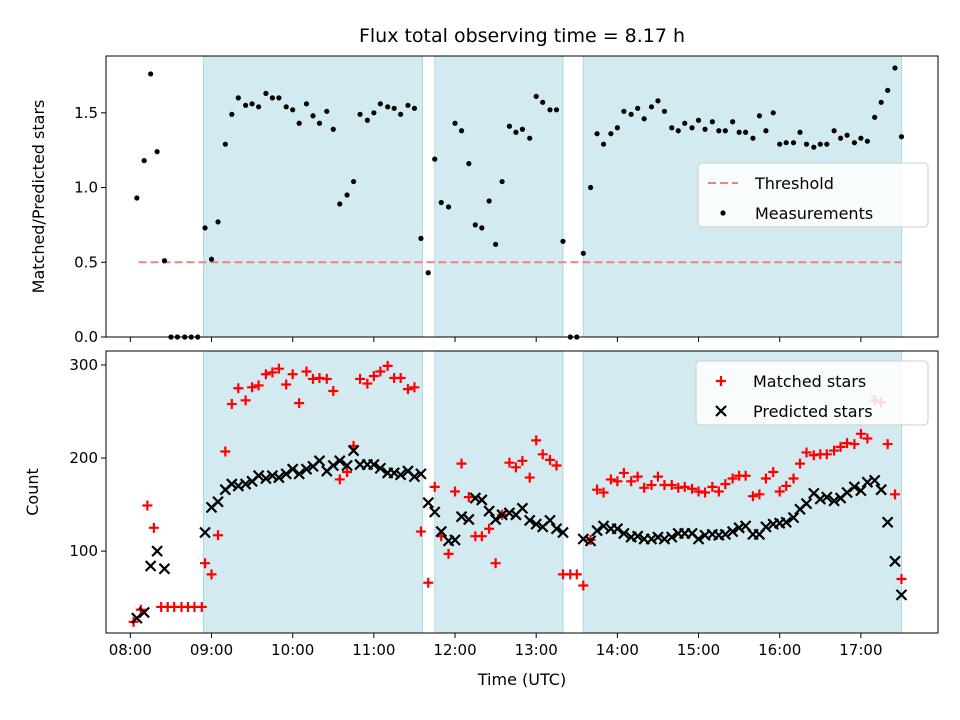 The height and width of the screenshot is (720, 960). What do you see at coordinates (32, 492) in the screenshot?
I see `y-axis-label: Count` at bounding box center [32, 492].